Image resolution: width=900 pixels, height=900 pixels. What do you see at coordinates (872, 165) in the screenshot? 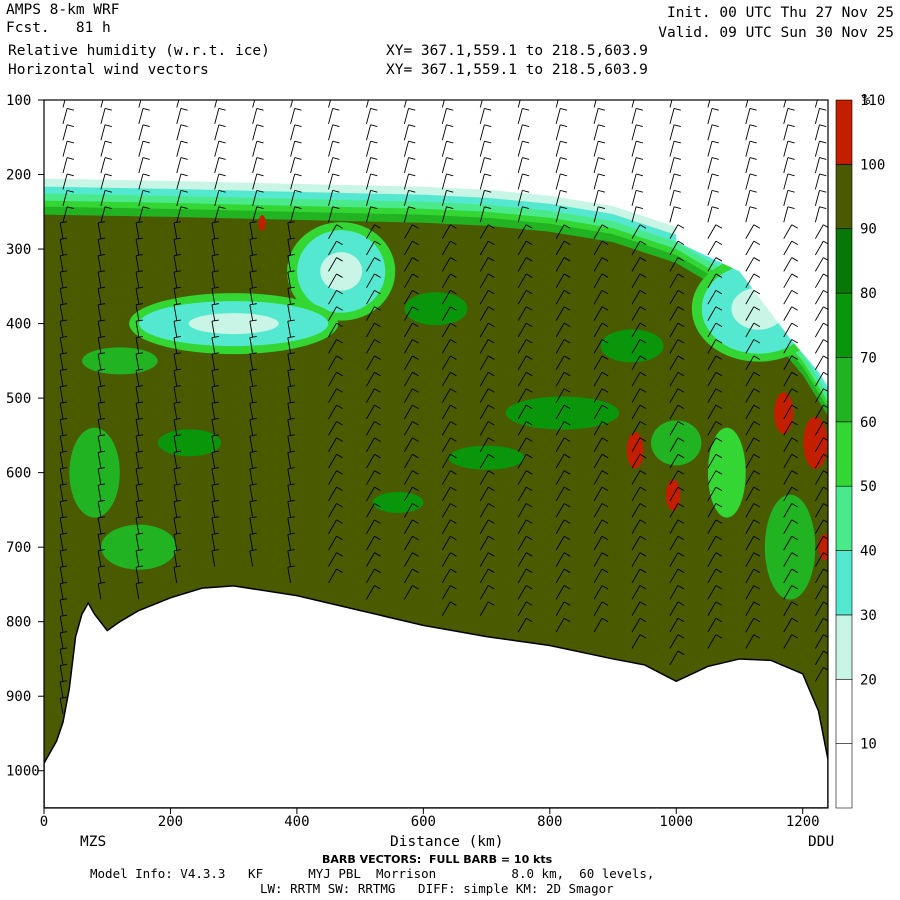
I see `colorbar-label: 100` at bounding box center [872, 165].